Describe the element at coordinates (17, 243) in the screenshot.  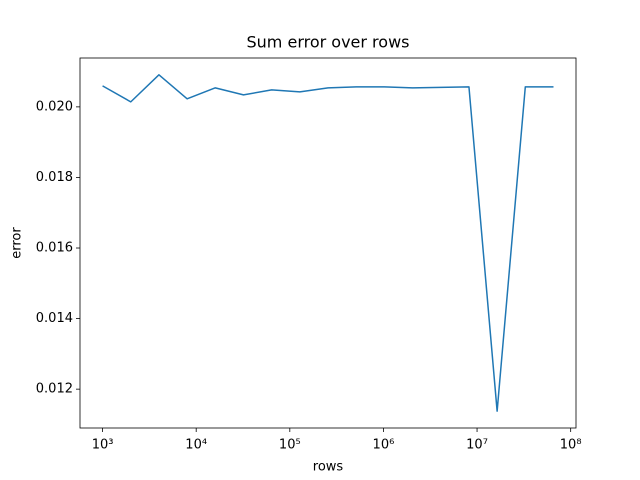
I see `y-axis-label: error` at that location.